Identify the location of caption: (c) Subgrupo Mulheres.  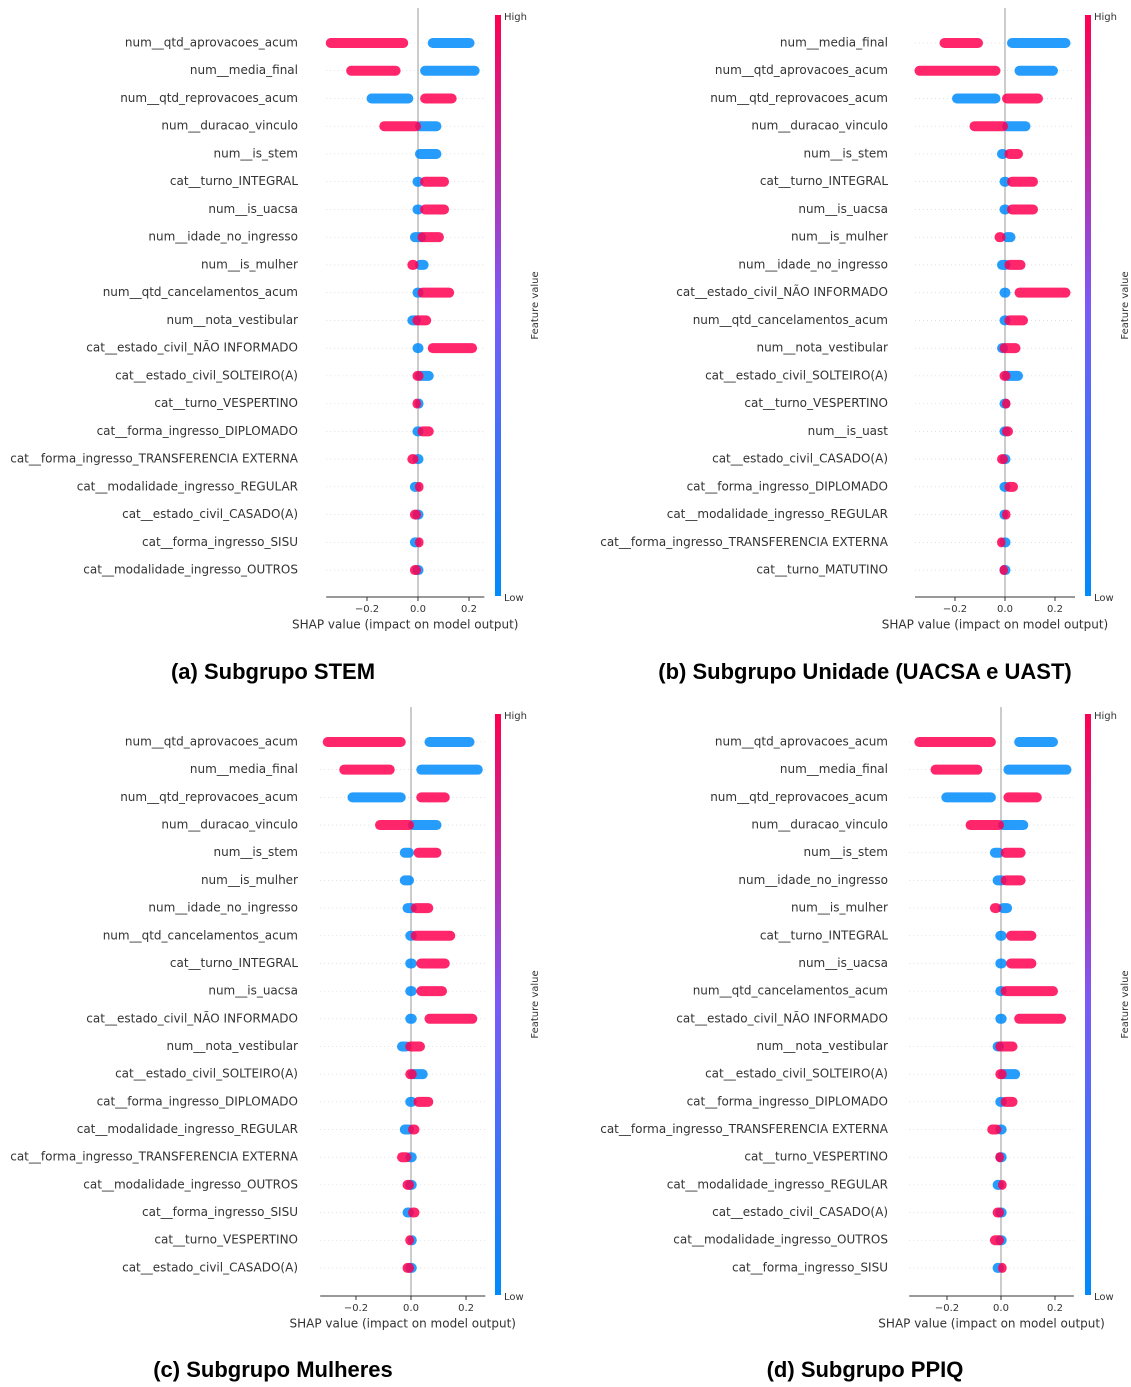
(273, 1369).